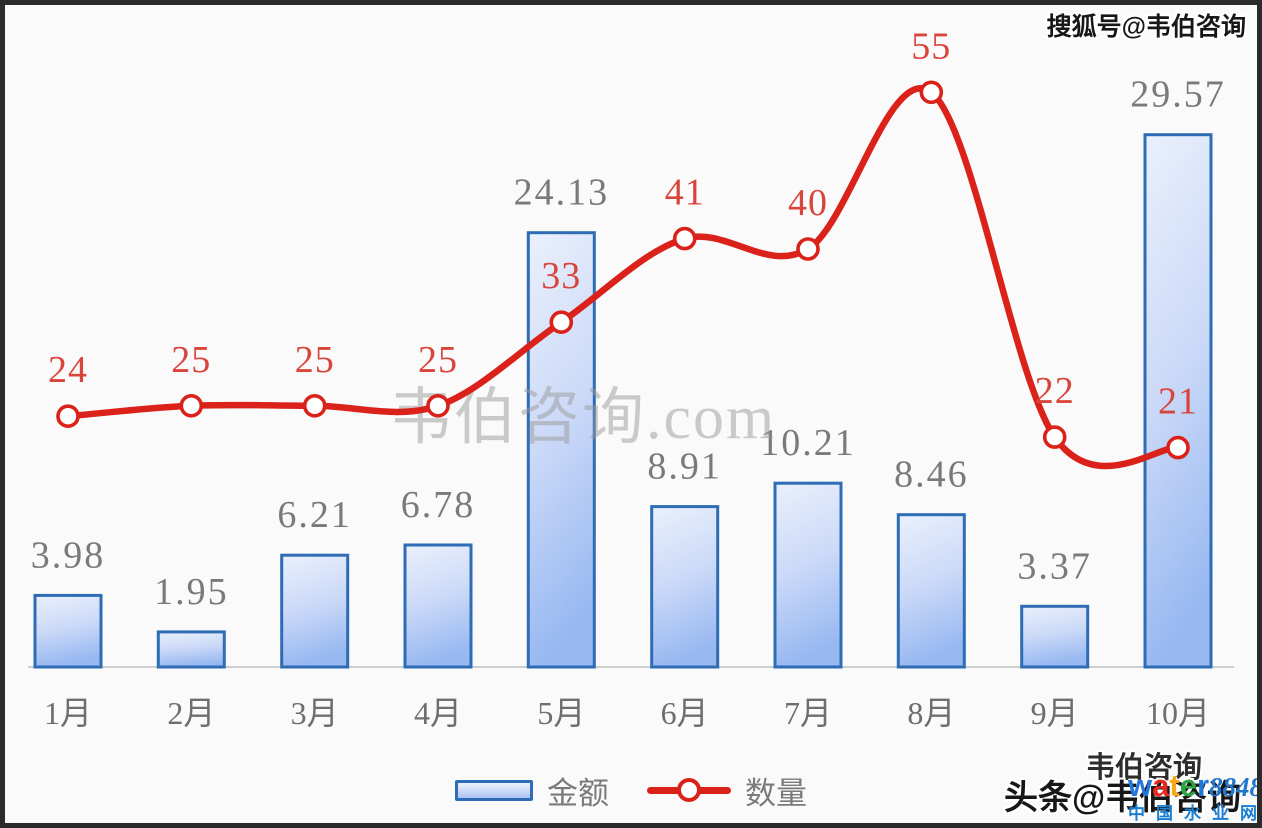 This screenshot has width=1262, height=828. Describe the element at coordinates (684, 467) in the screenshot. I see `bar-value-label-6月: 8.91` at that location.